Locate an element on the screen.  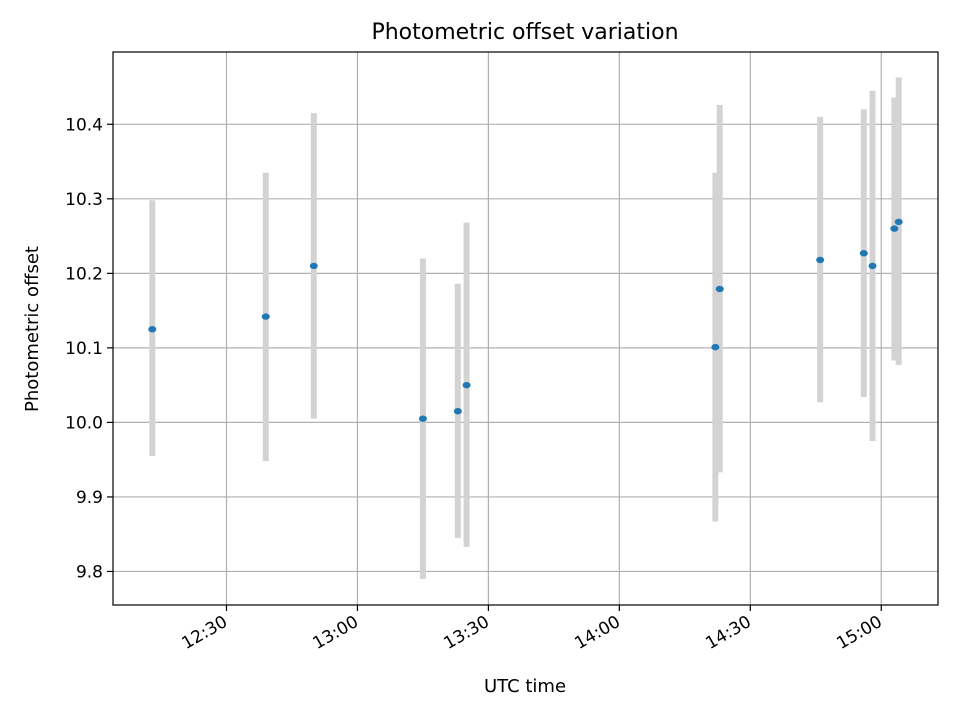
x-tick-label: 14:30 is located at coordinates (728, 633).